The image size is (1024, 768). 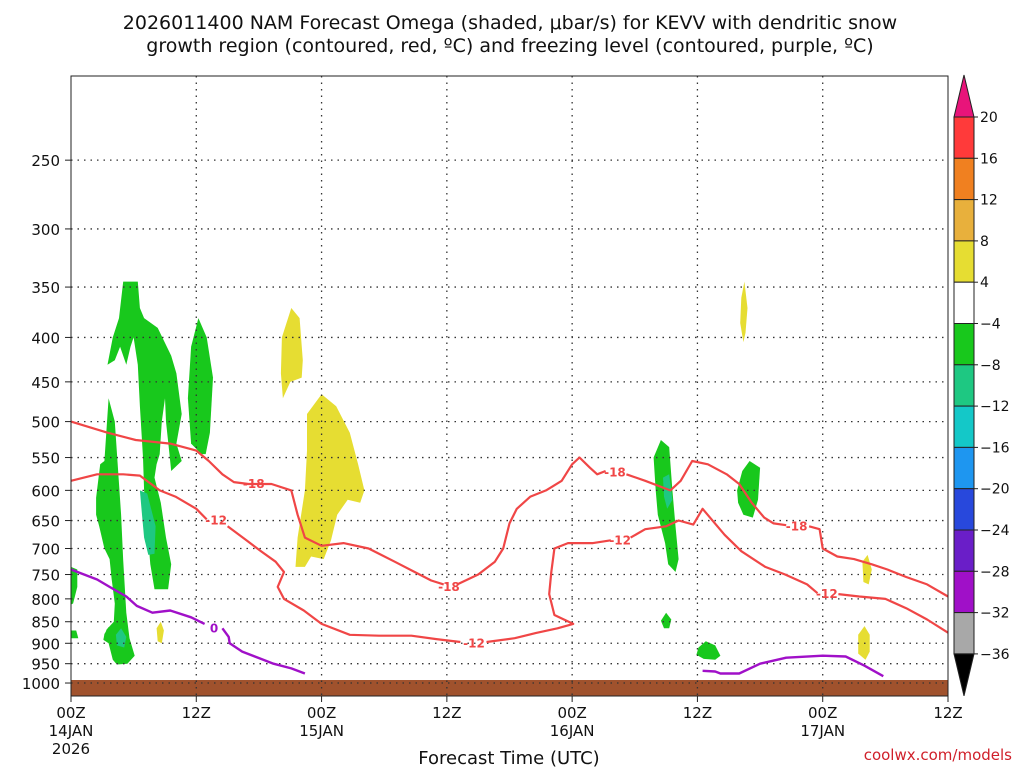 I want to click on contour-label-4: -12, so click(x=216, y=521).